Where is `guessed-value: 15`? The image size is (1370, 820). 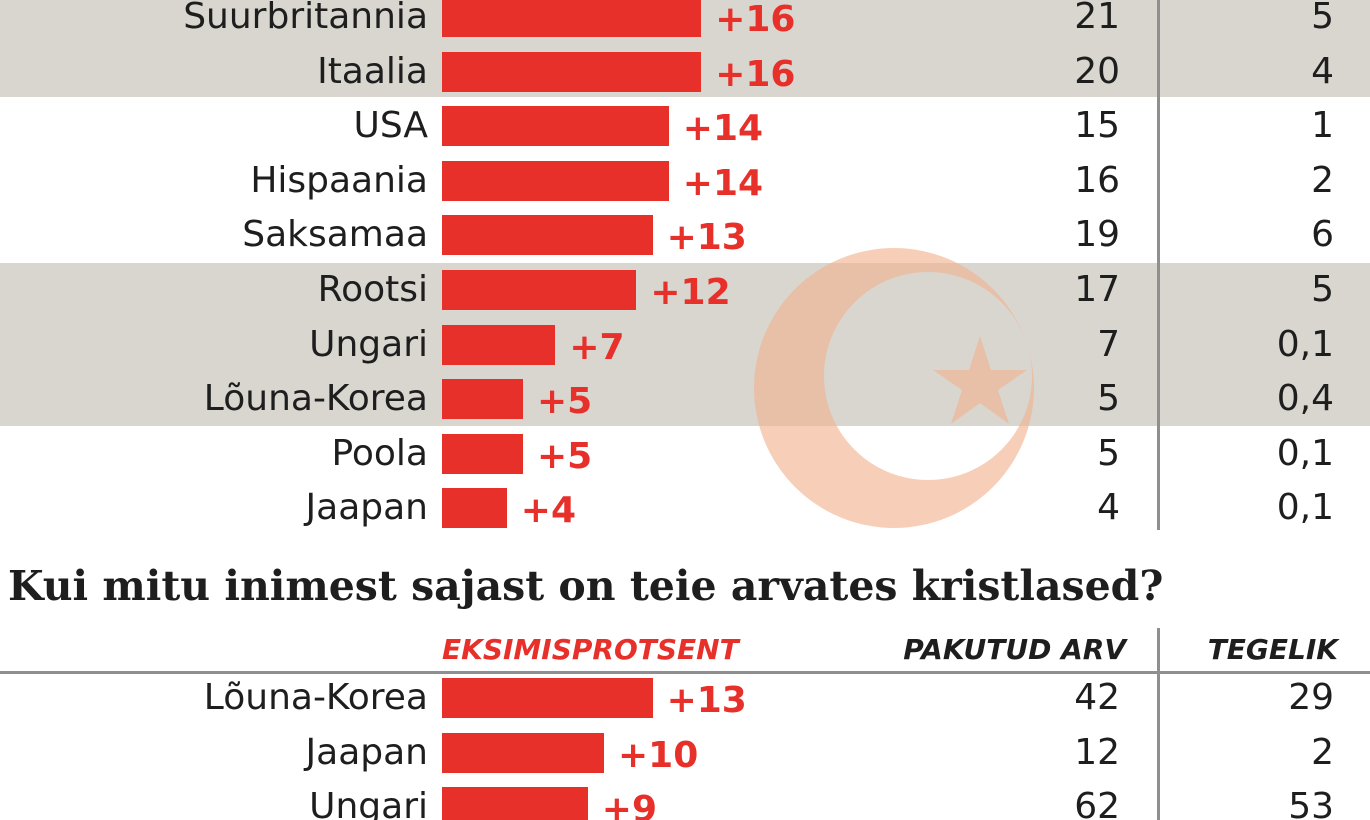 guessed-value: 15 is located at coordinates (1097, 126).